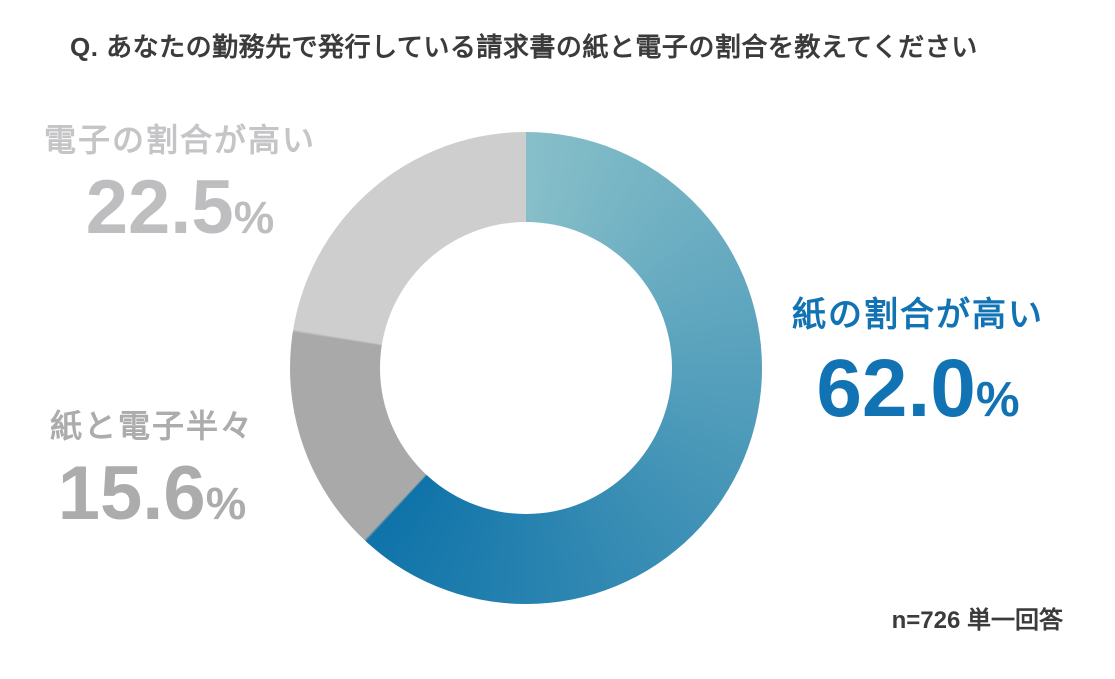  I want to click on chart-title: Q. あなたの勤務先で発行している請求書の紙と電子の割合を教えてください, so click(524, 47).